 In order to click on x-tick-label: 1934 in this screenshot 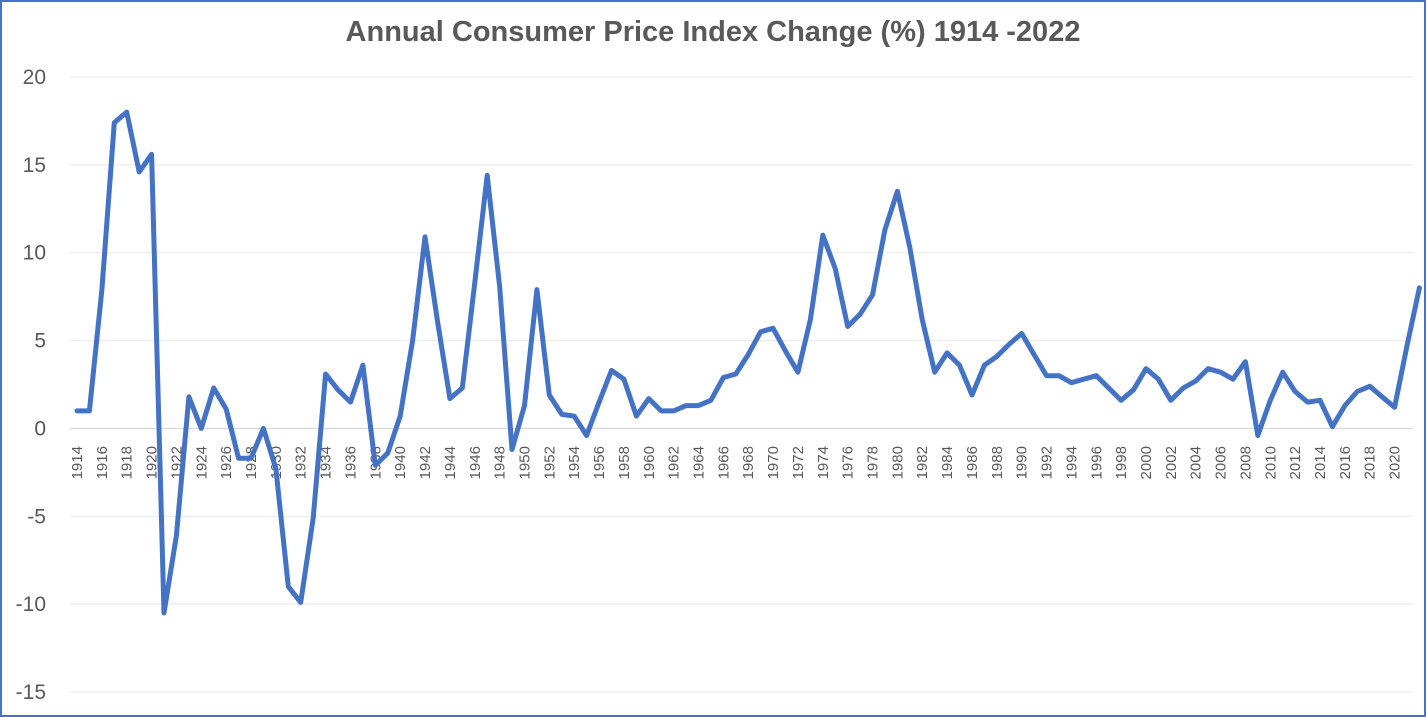, I will do `click(326, 462)`.